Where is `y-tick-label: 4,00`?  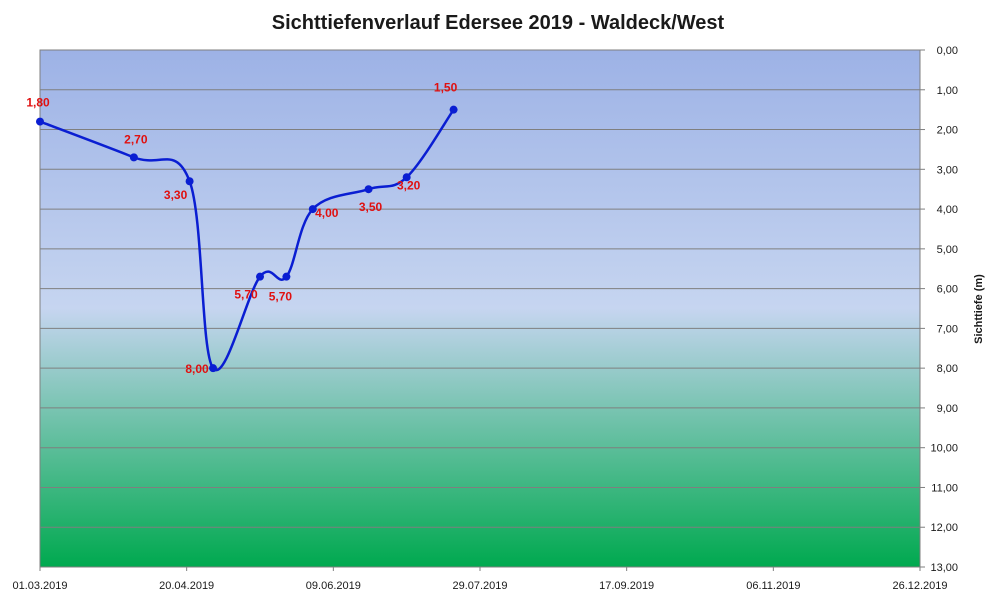 y-tick-label: 4,00 is located at coordinates (947, 210).